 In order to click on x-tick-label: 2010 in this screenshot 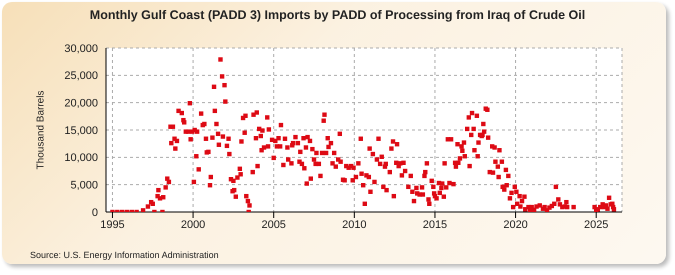, I will do `click(354, 224)`.